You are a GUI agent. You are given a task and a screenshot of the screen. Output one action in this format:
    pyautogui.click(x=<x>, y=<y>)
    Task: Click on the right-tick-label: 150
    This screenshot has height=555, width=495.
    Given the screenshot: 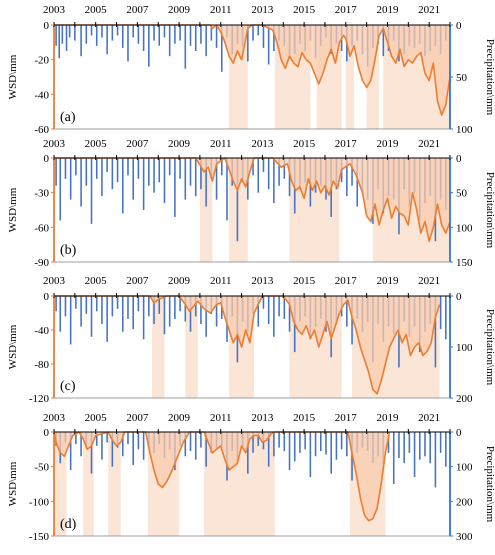 What is the action you would take?
    pyautogui.click(x=464, y=263)
    